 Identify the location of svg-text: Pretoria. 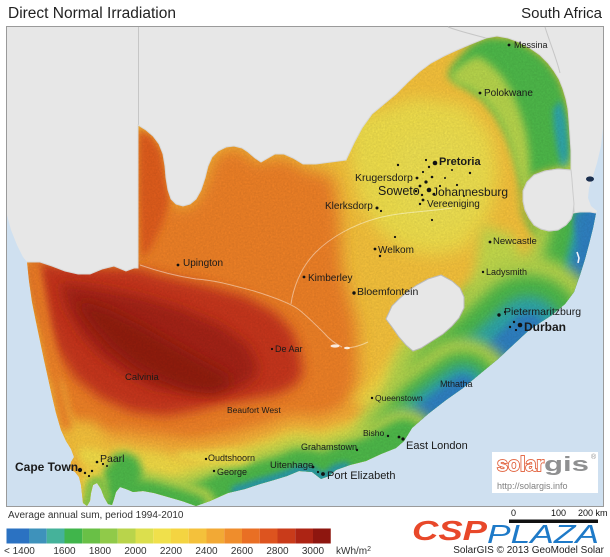
(460, 162).